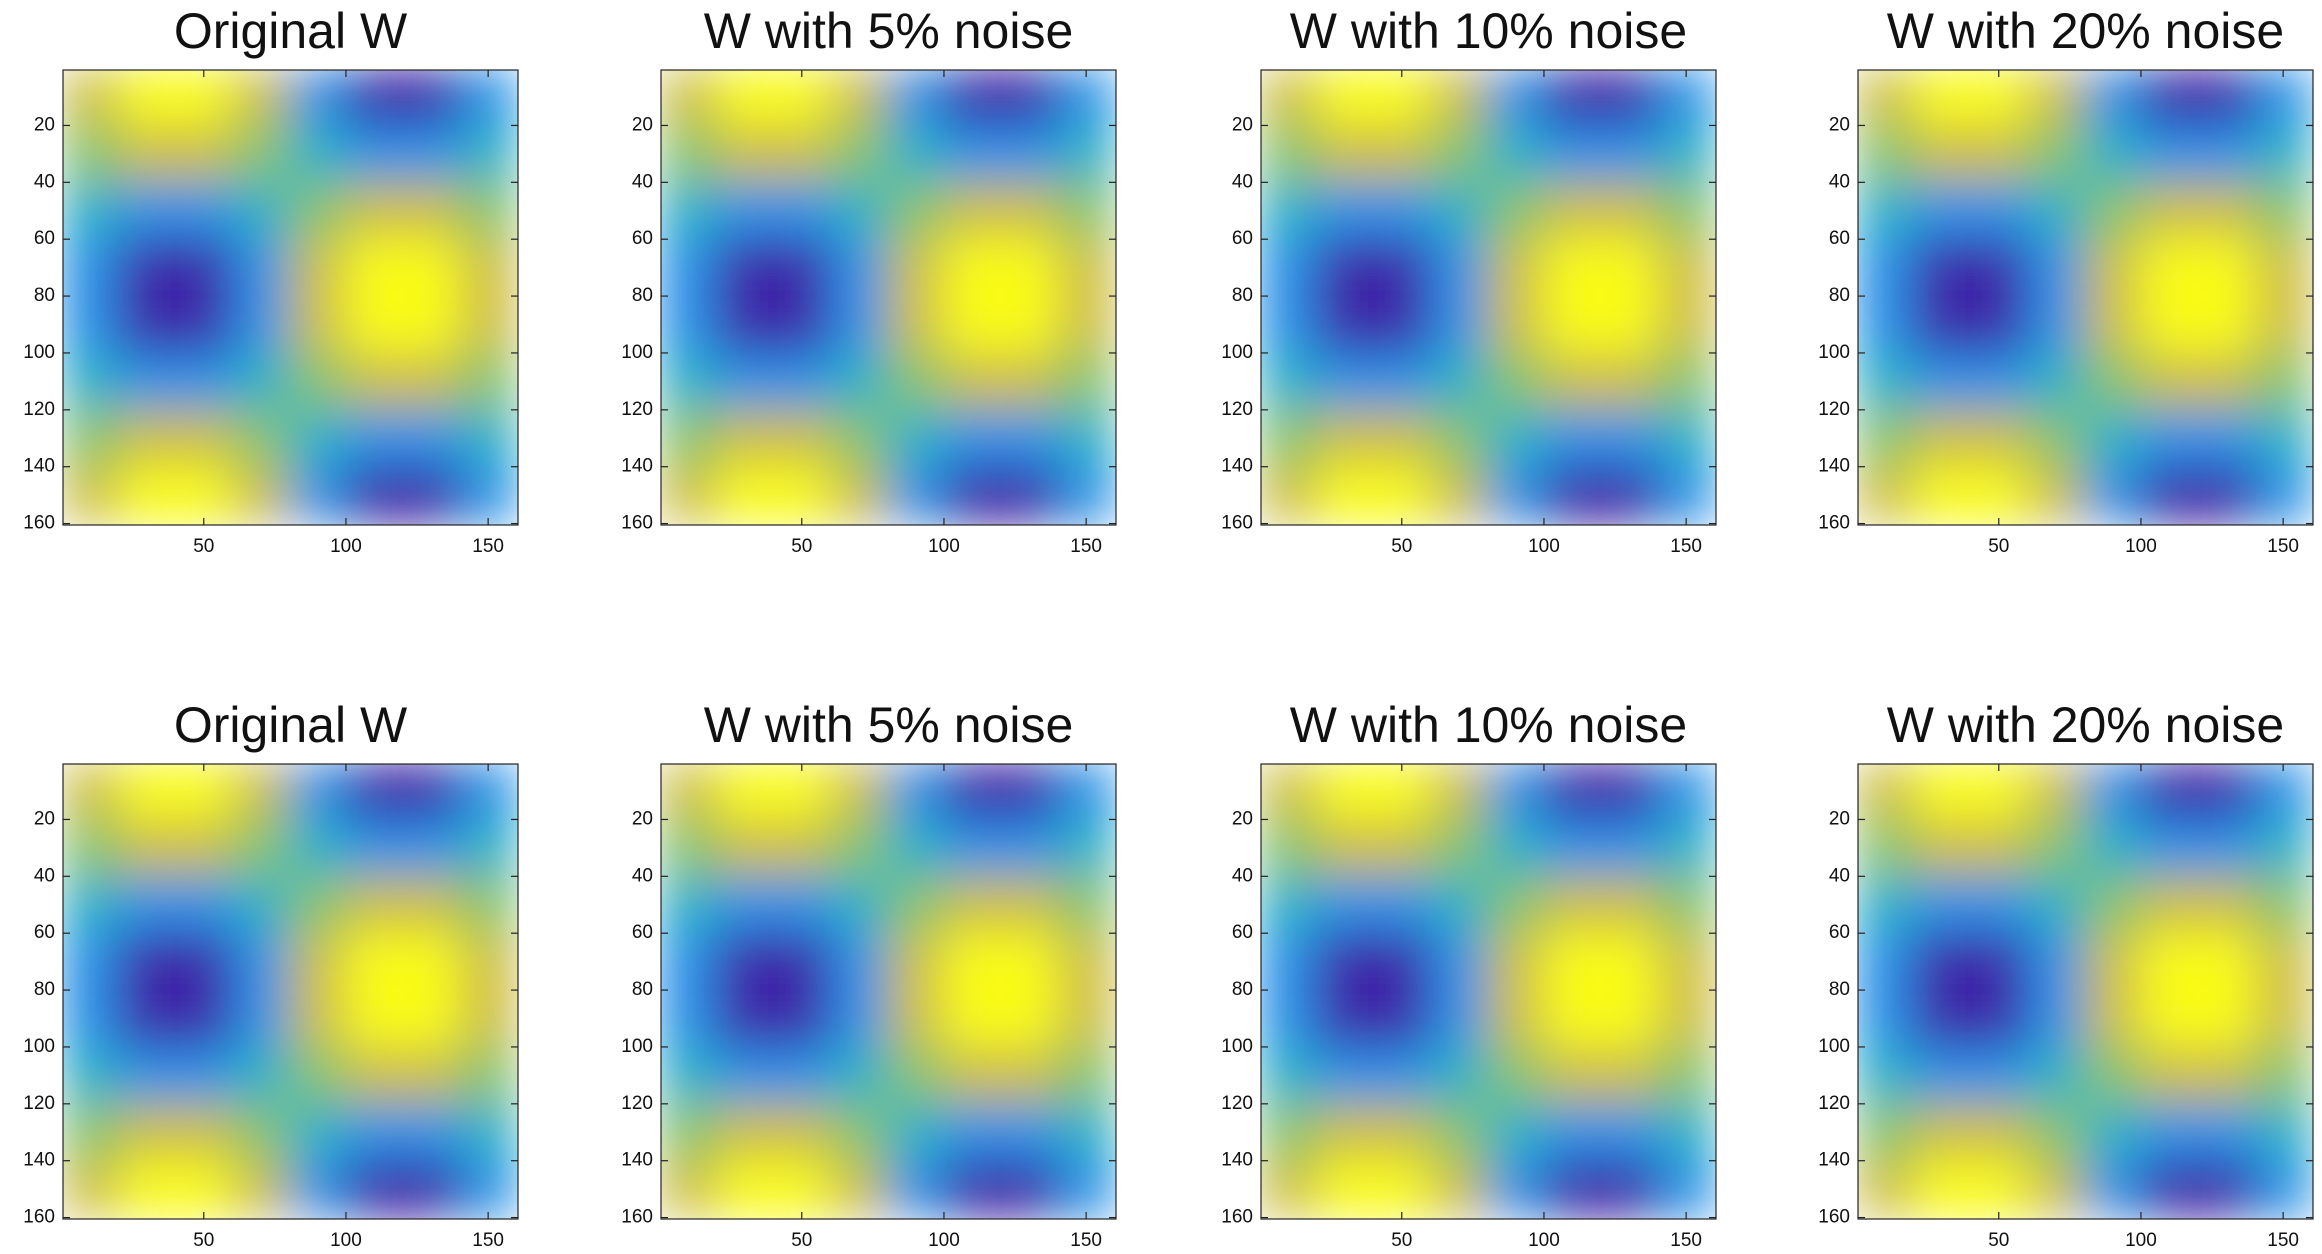 The width and height of the screenshot is (2322, 1254). I want to click on x-tick-label: 100, so click(1544, 1240).